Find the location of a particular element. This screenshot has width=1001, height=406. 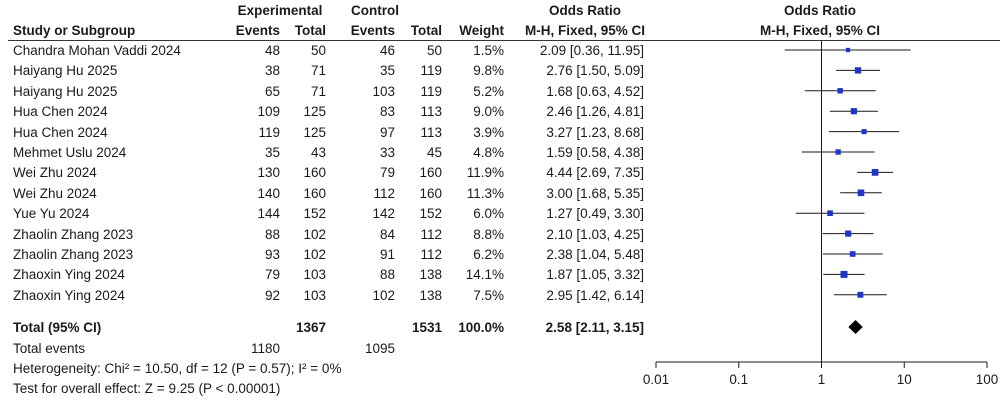

study-name: Zhaoxin Ying 2024 is located at coordinates (69, 275).